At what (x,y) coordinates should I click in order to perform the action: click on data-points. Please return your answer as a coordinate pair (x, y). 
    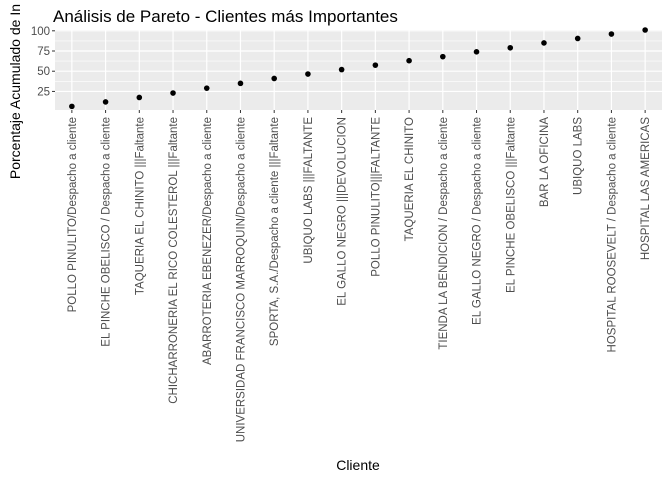
    Looking at the image, I should click on (358, 68).